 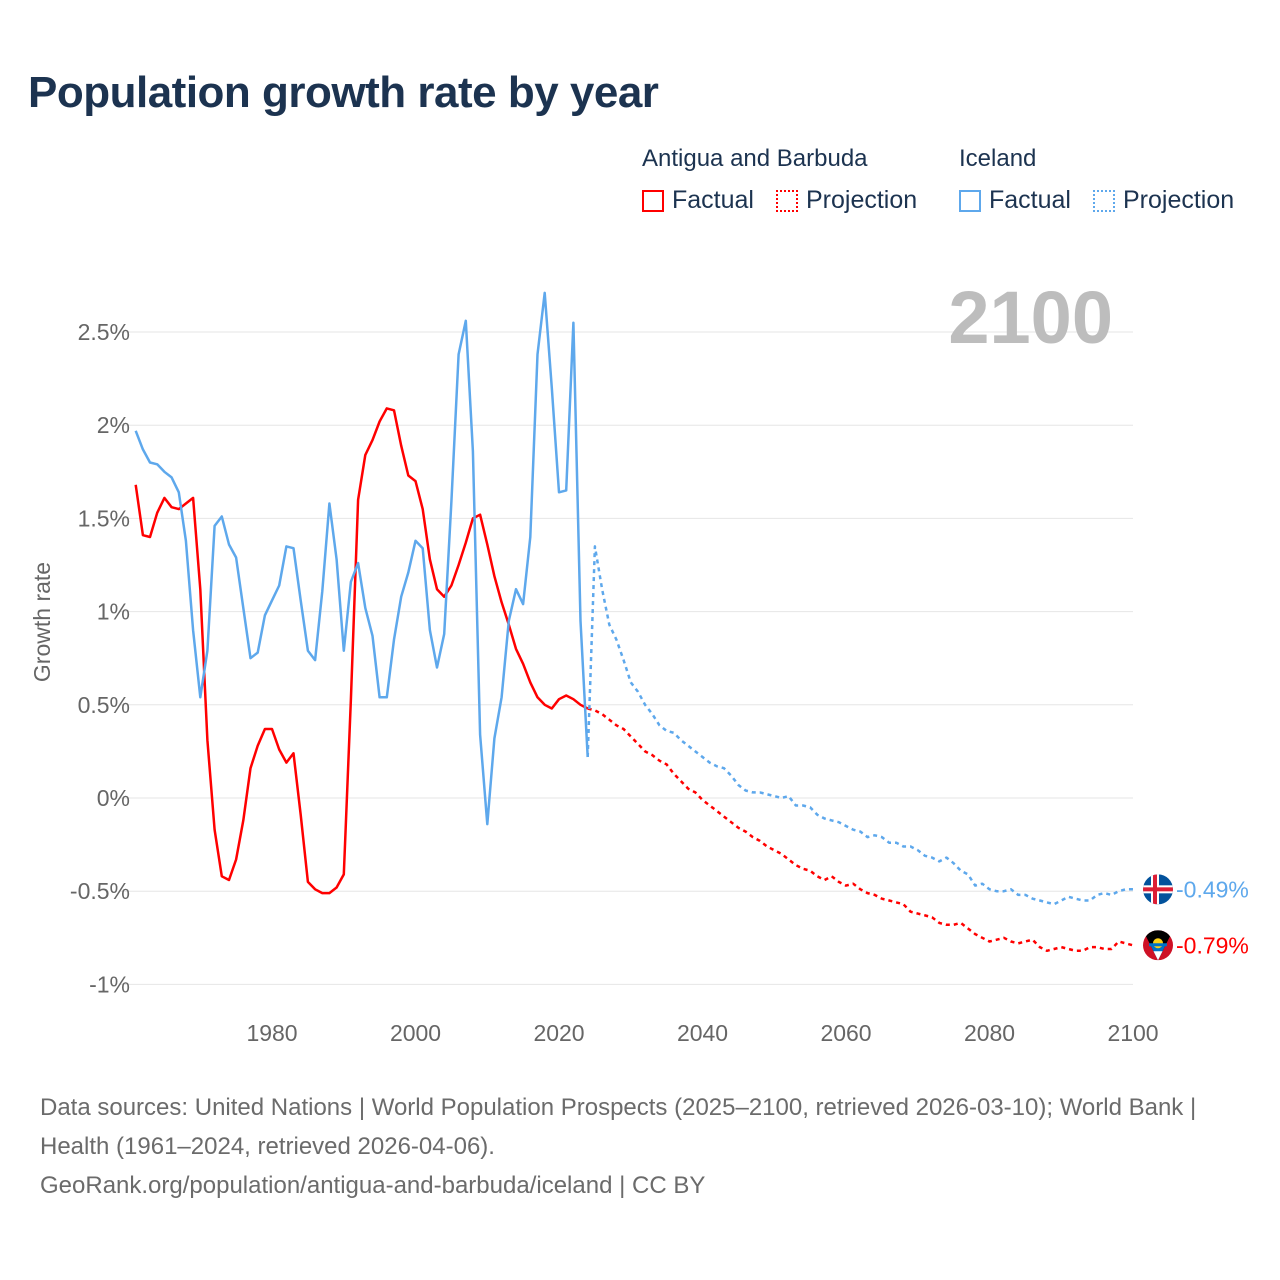 What do you see at coordinates (415, 1033) in the screenshot?
I see `x-tick-label: 2000` at bounding box center [415, 1033].